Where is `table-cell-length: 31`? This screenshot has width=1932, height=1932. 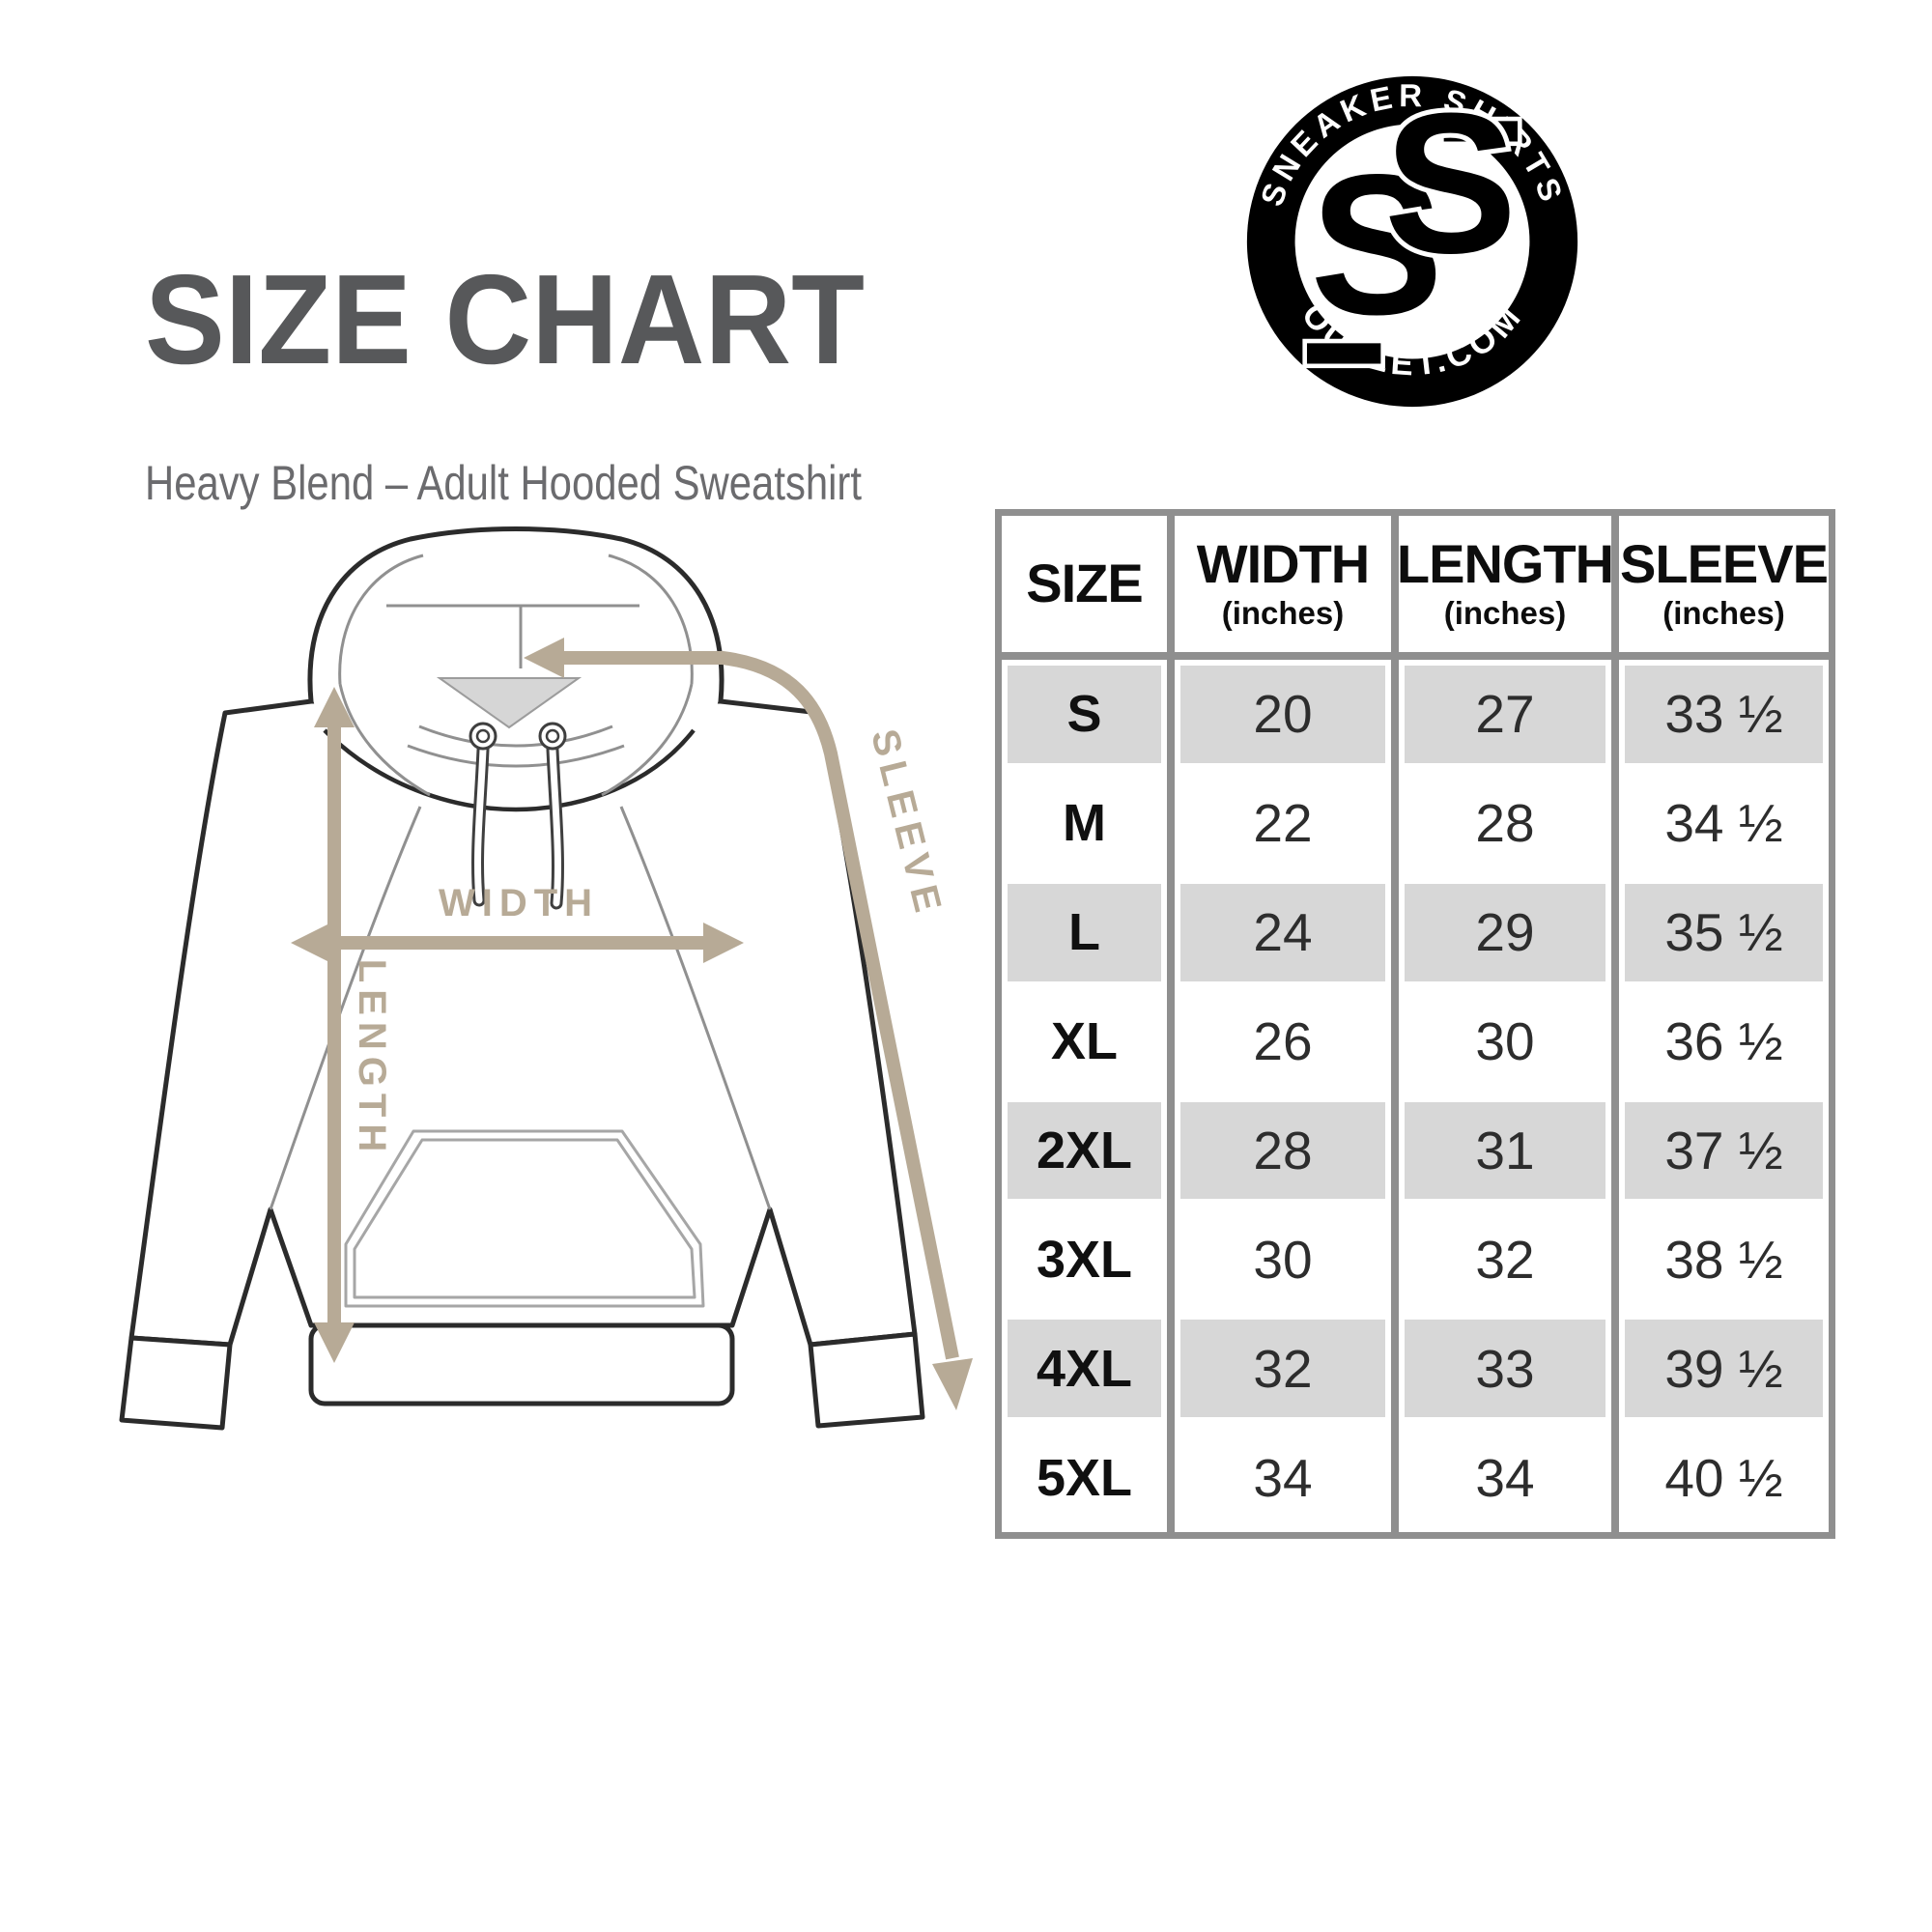 table-cell-length: 31 is located at coordinates (1509, 1150).